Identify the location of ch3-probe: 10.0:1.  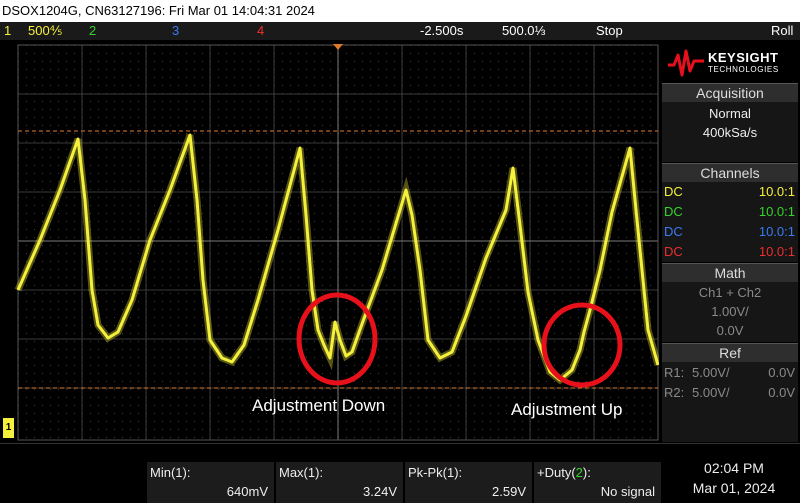
(776, 231).